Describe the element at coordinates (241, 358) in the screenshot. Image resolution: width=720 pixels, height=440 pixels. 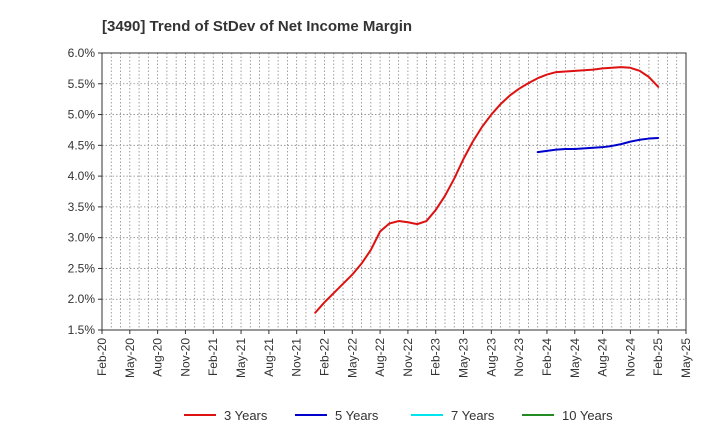
I see `x-tick-label: May-21` at that location.